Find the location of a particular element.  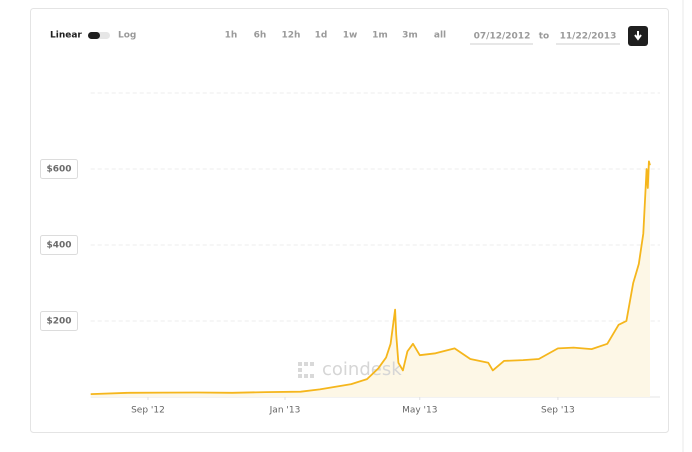

watermark: coindesk is located at coordinates (362, 369).